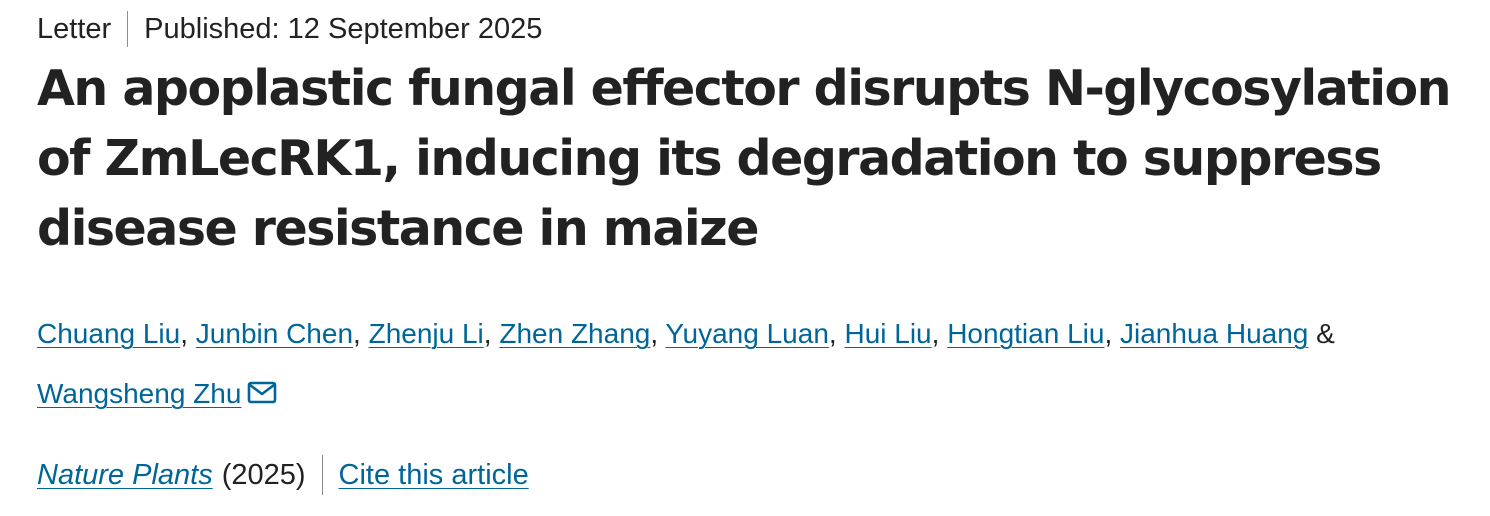 The height and width of the screenshot is (516, 1490). What do you see at coordinates (343, 28) in the screenshot?
I see `published-date: Published: 12 September 2025` at bounding box center [343, 28].